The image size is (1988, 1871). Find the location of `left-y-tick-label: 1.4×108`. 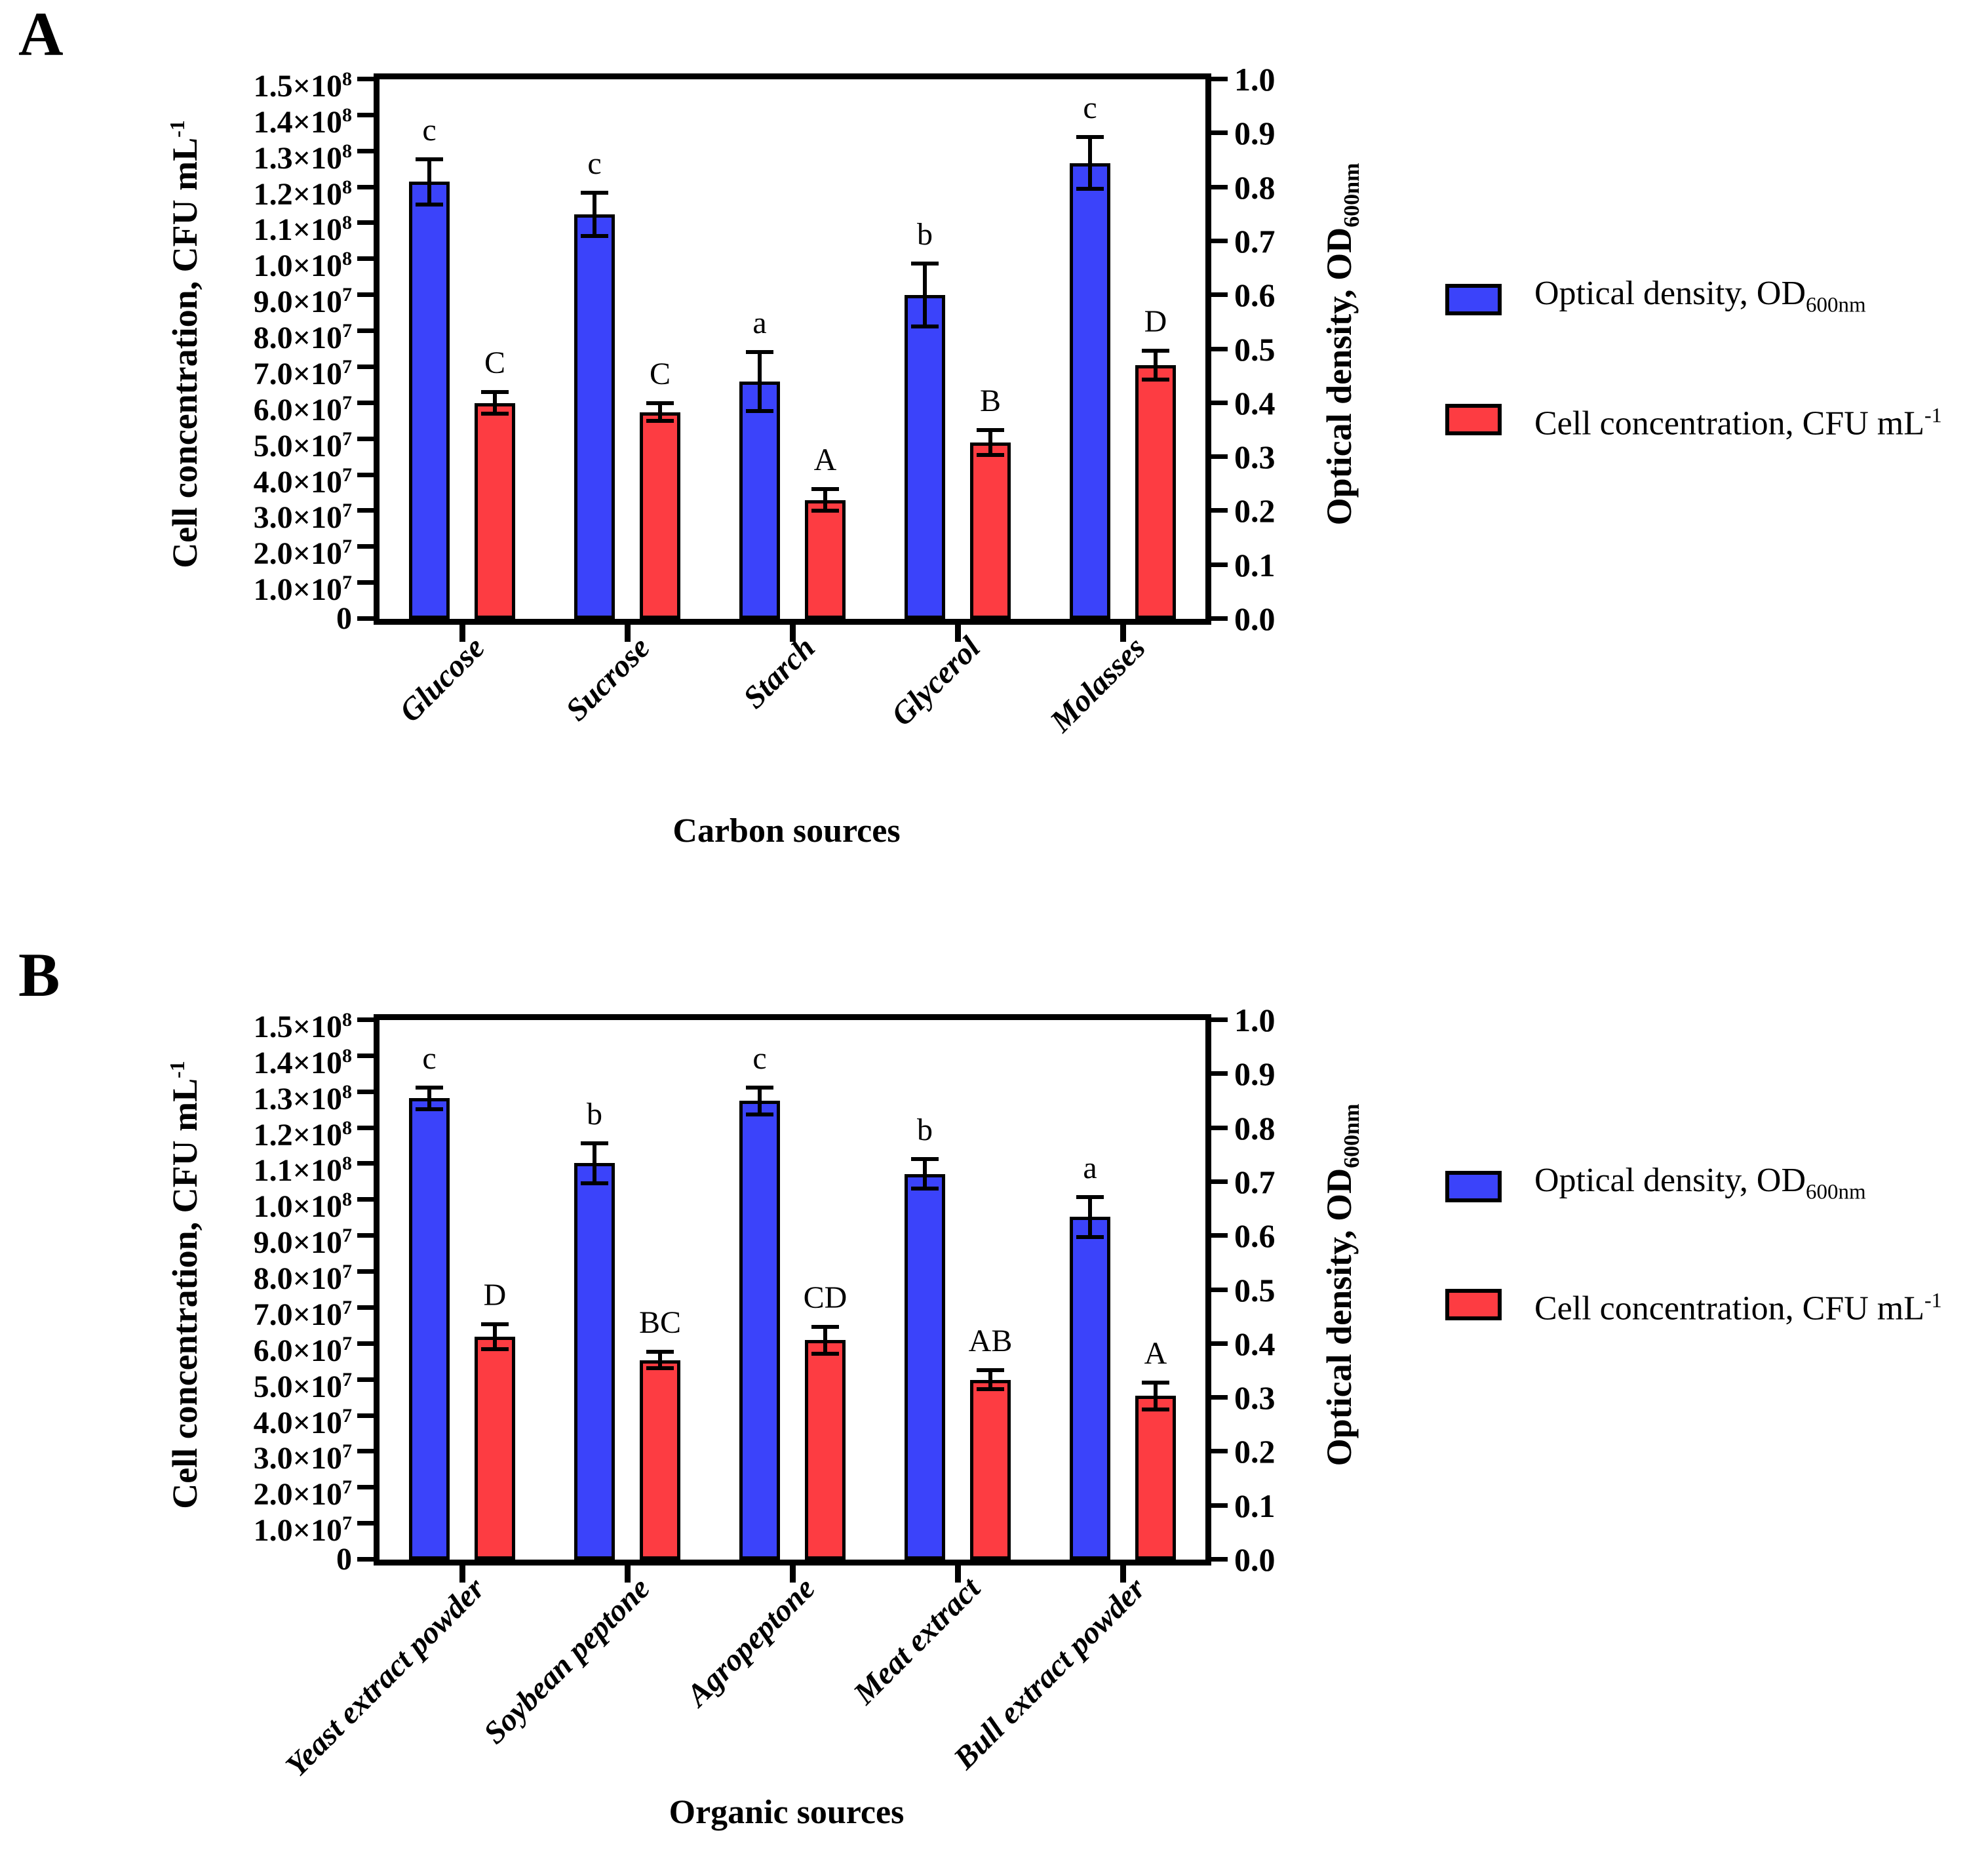

left-y-tick-label: 1.4×108 is located at coordinates (278, 119).